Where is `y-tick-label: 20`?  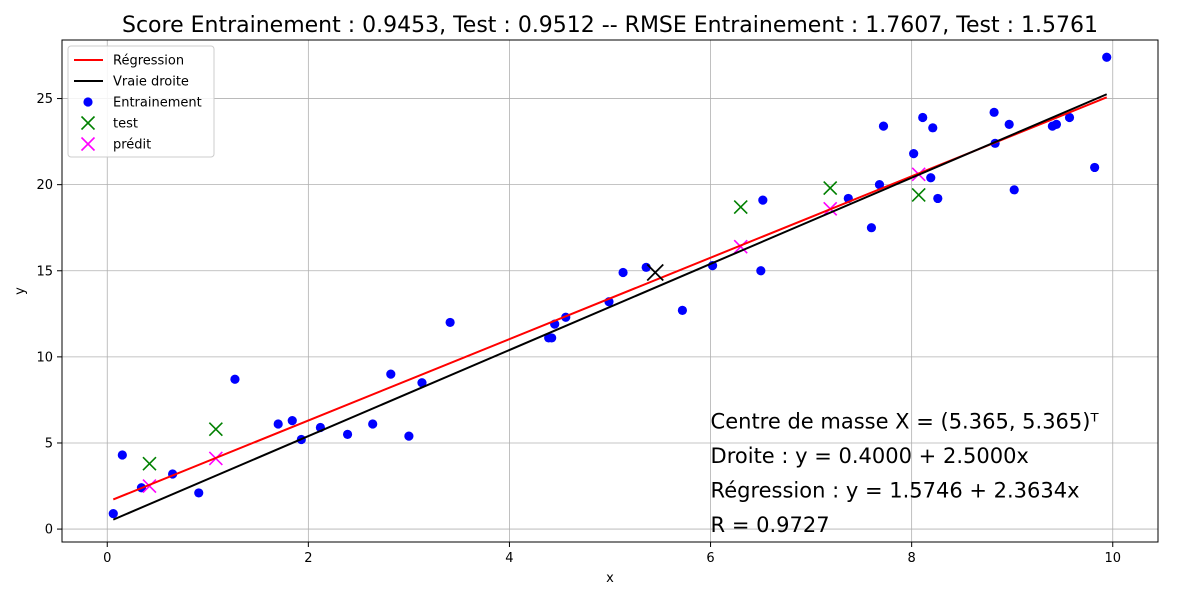 y-tick-label: 20 is located at coordinates (44, 185).